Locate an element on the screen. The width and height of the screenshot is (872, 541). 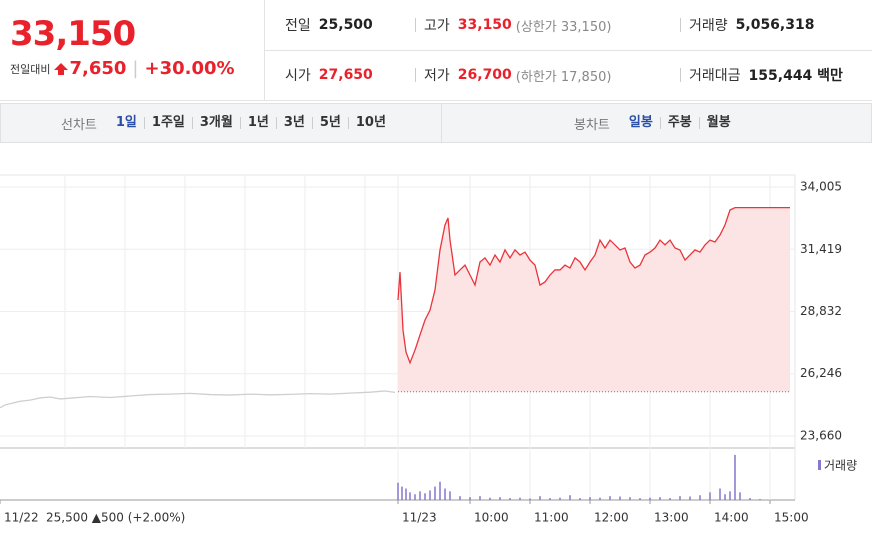
x-tick-label: 11/23 is located at coordinates (419, 518).